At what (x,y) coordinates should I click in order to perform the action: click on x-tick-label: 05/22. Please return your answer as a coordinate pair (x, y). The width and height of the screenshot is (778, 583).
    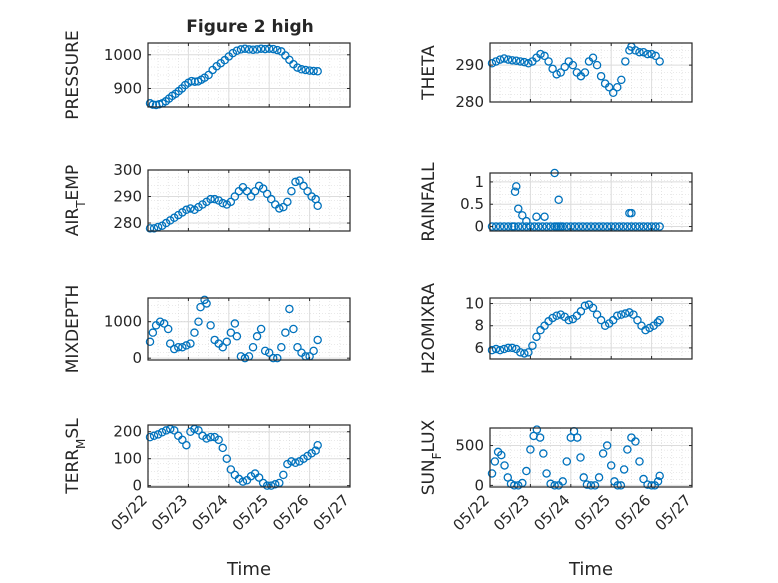
    Looking at the image, I should click on (471, 512).